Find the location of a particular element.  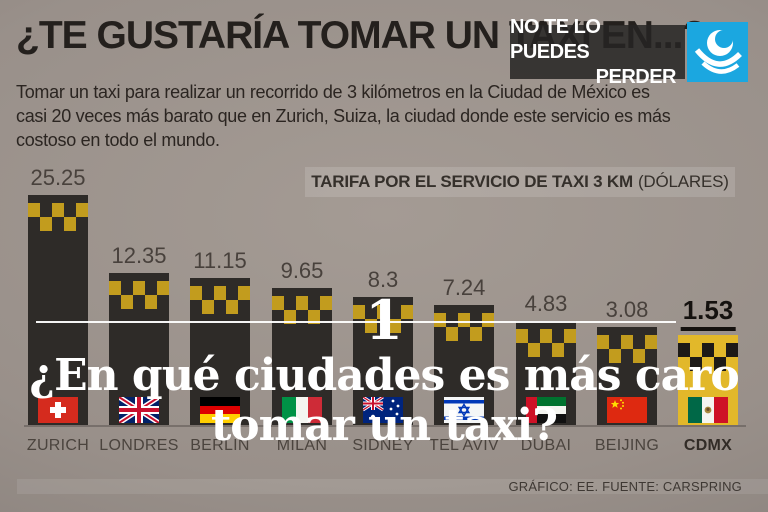

bar-city-label: ZURICH is located at coordinates (58, 445).